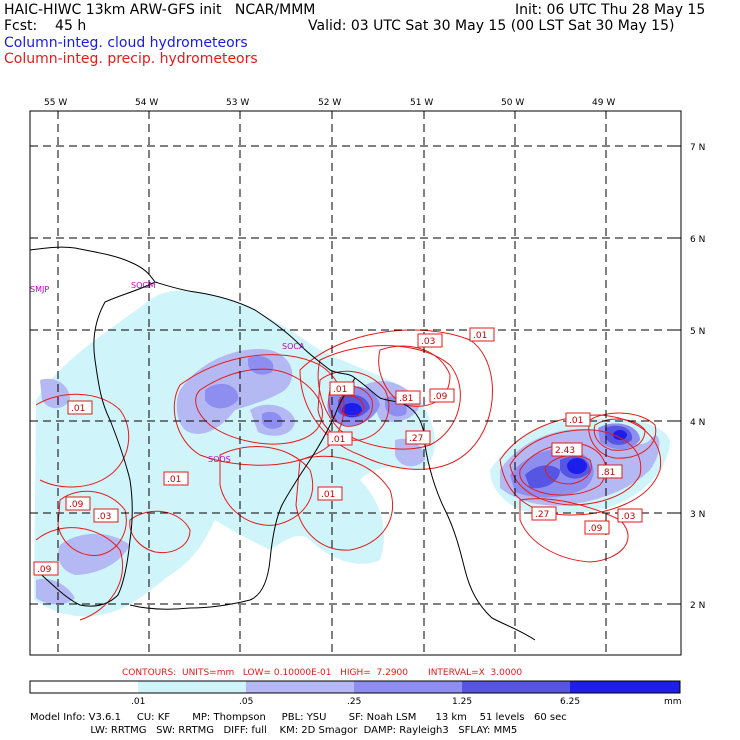  What do you see at coordinates (246, 701) in the screenshot?
I see `colorbar-tick: .05` at bounding box center [246, 701].